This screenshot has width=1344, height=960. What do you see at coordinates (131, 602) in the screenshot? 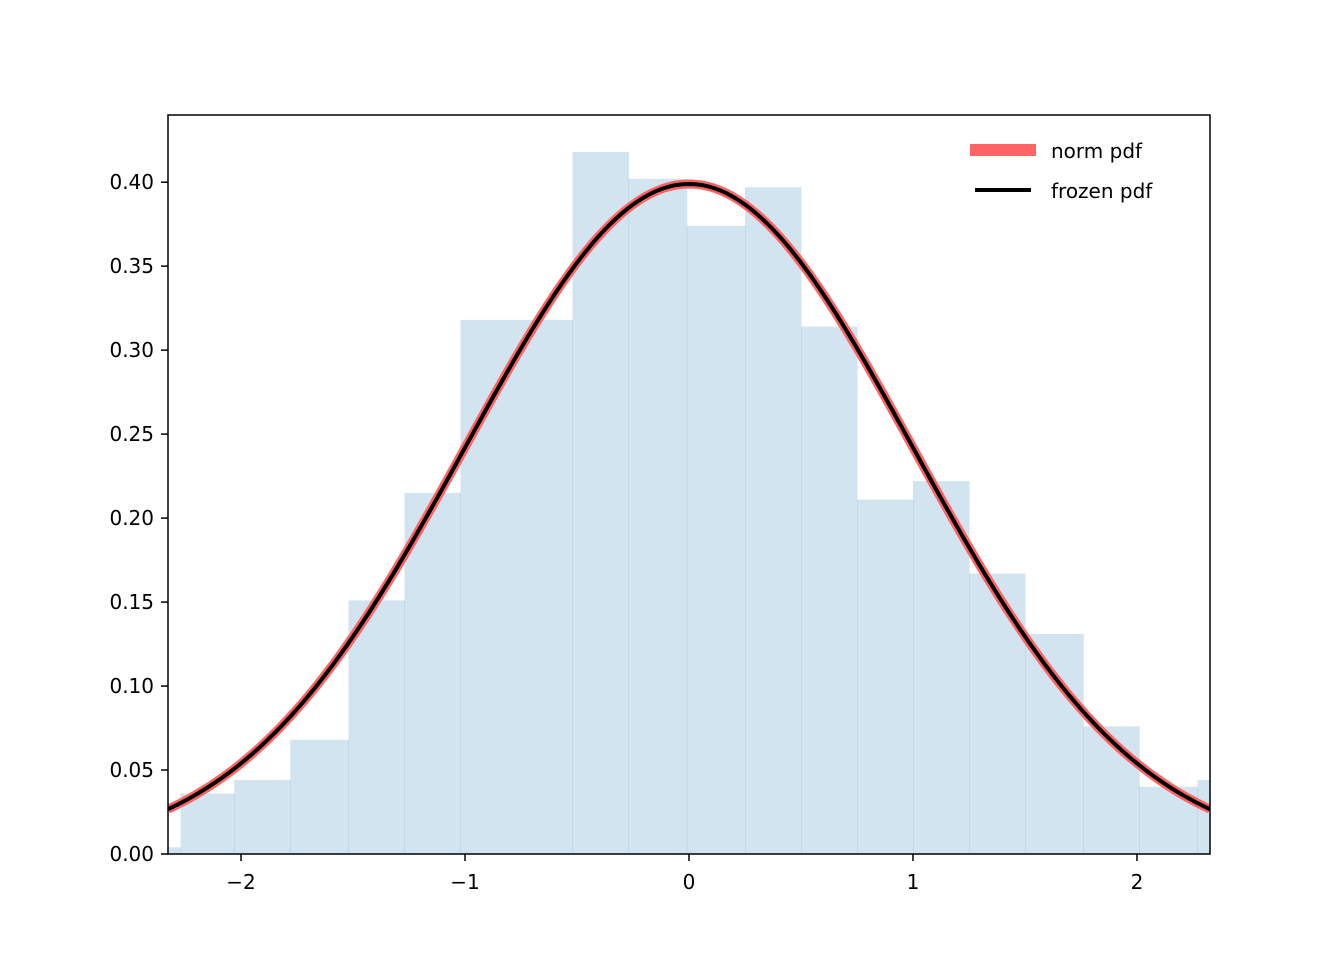
I see `y-tick-label-3: 0.15` at bounding box center [131, 602].